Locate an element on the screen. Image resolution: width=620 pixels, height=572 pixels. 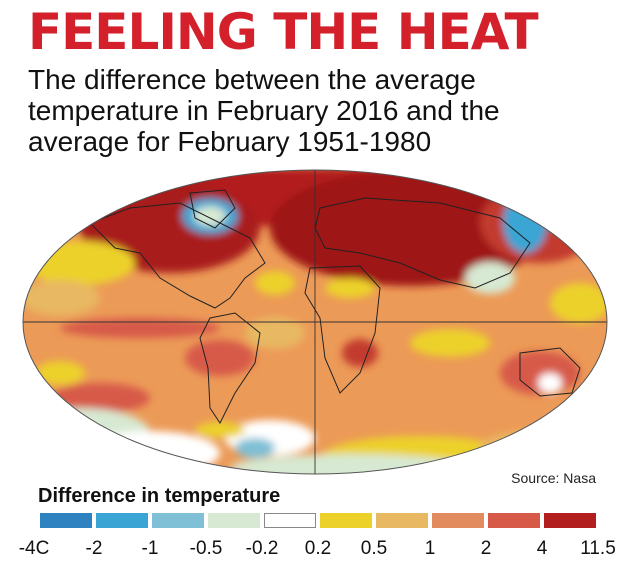
legend-tick-label: 0.5 is located at coordinates (374, 548).